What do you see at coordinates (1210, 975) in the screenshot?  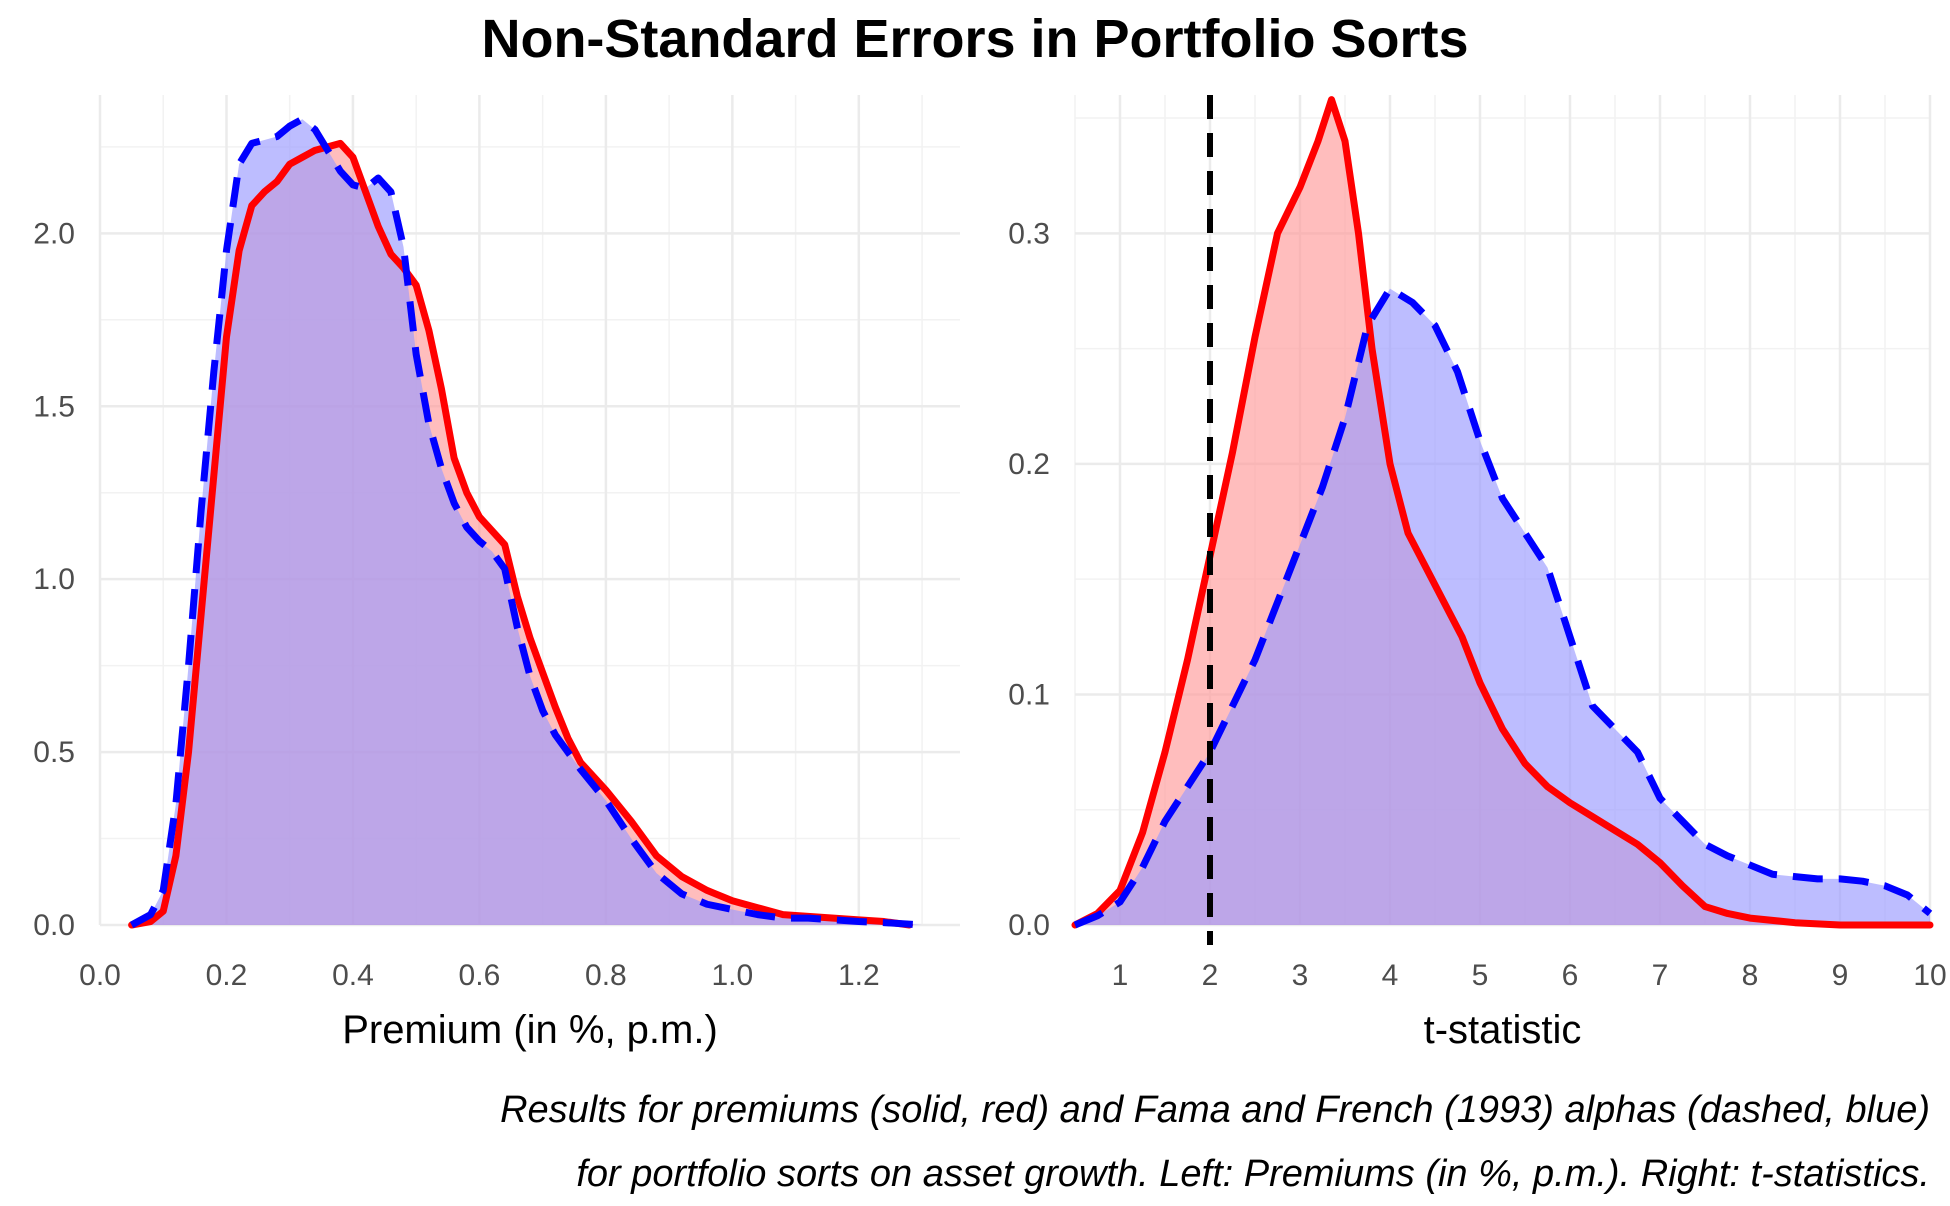 I see `right-x-tick-label: 2` at bounding box center [1210, 975].